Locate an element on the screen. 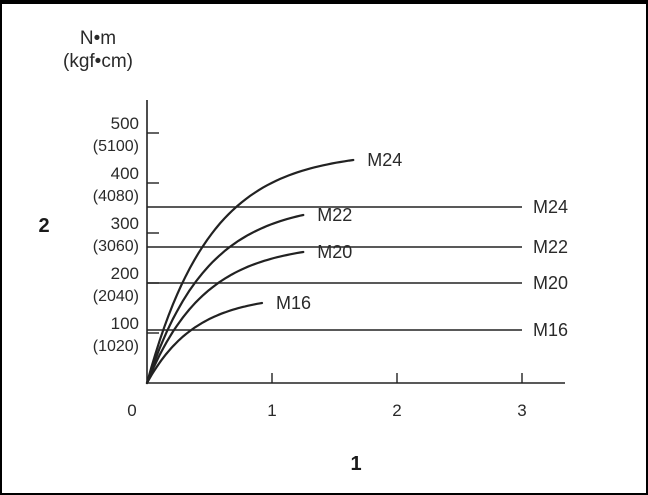 The image size is (648, 495). curve-m20 is located at coordinates (225, 317).